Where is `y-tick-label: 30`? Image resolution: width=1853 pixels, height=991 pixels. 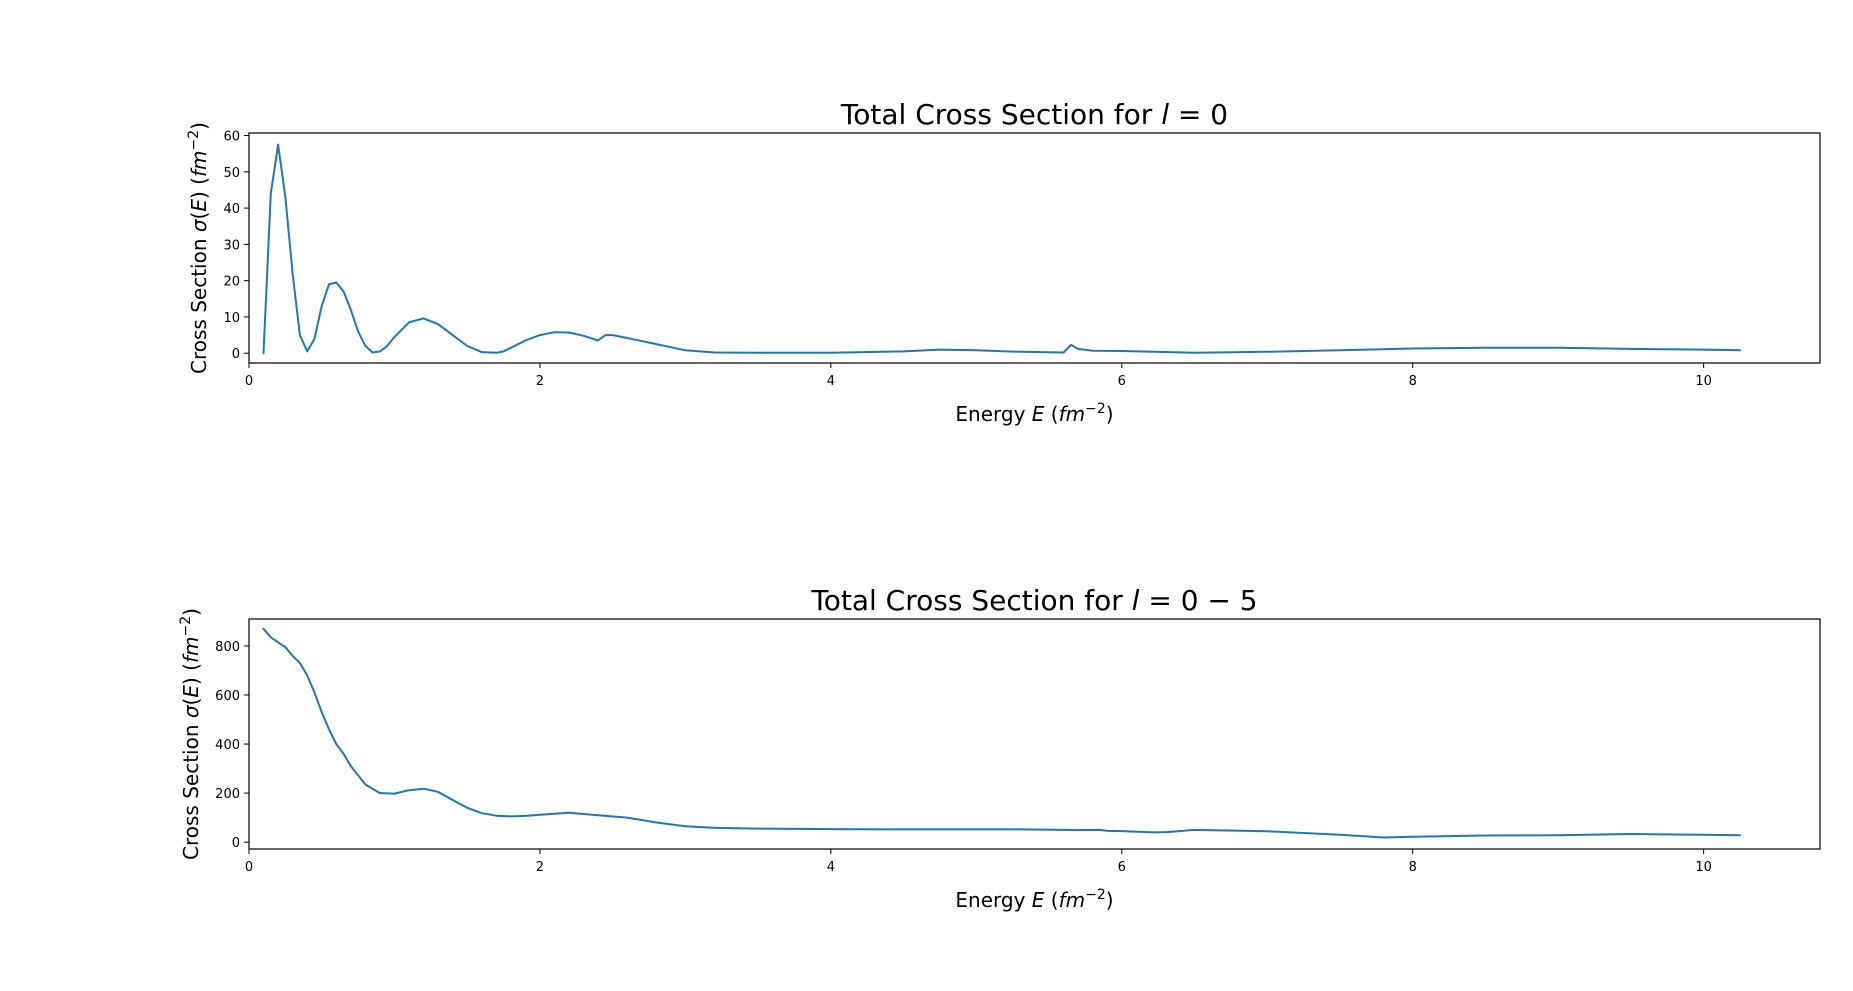
y-tick-label: 30 is located at coordinates (231, 245).